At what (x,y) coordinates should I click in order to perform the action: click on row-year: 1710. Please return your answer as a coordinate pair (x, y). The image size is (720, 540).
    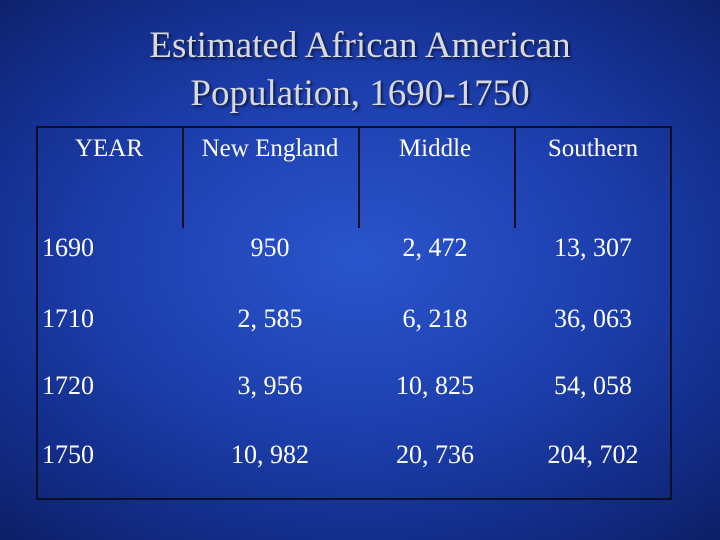
    Looking at the image, I should click on (68, 318).